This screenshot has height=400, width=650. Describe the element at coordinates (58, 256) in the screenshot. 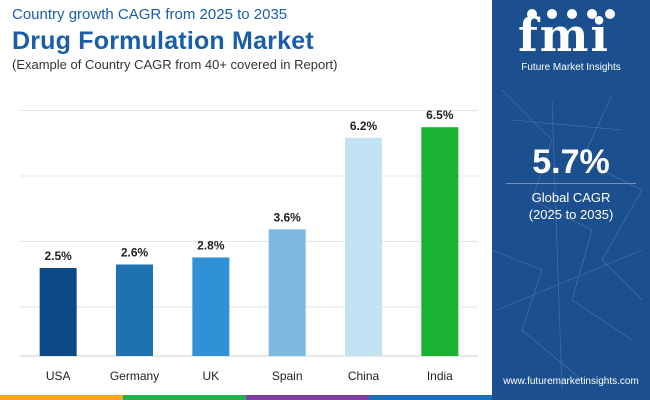

I see `bar-value-label: 2.5%` at that location.